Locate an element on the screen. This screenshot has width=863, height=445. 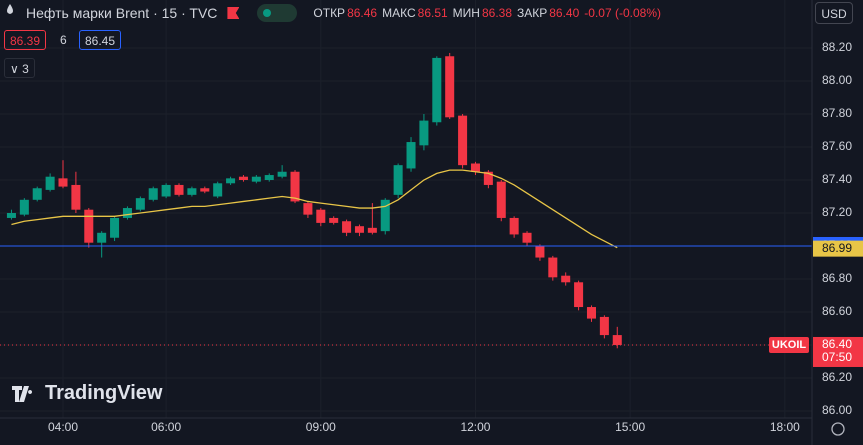
x-tick-label: 06:00 is located at coordinates (166, 427).